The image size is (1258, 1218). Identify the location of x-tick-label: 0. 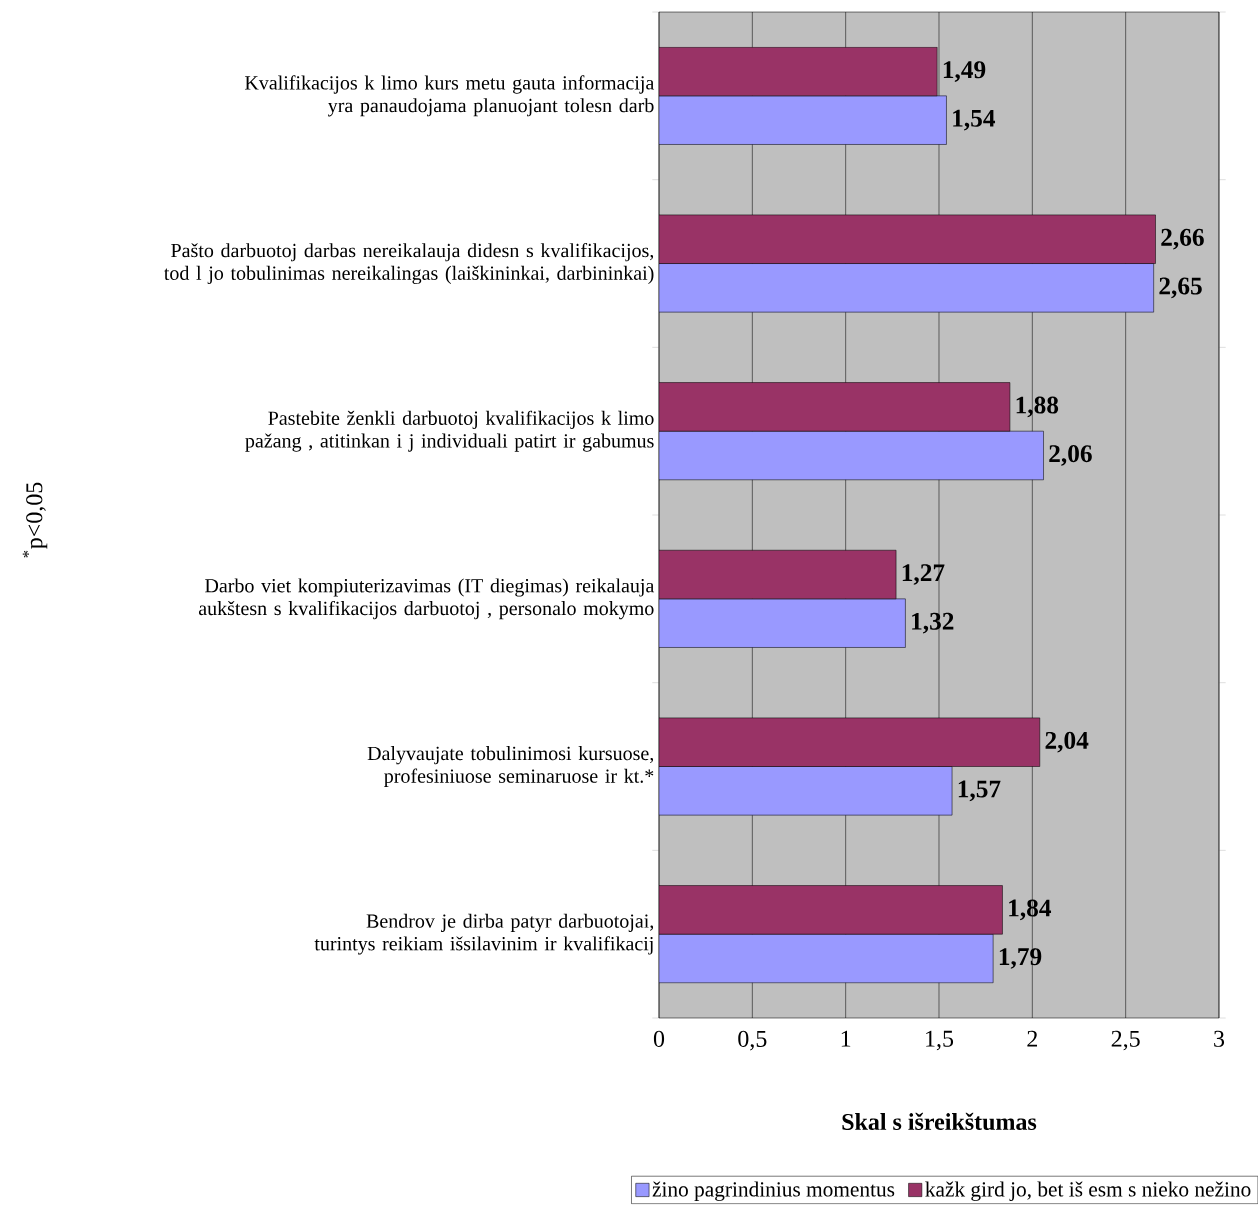
(659, 1038).